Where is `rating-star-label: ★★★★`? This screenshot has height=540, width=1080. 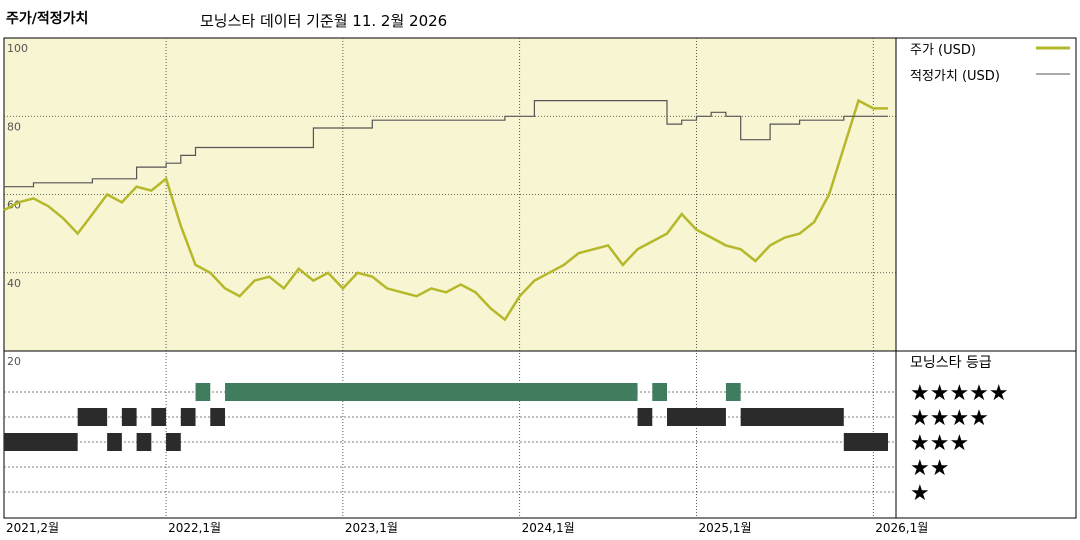 rating-star-label: ★★★★ is located at coordinates (949, 418).